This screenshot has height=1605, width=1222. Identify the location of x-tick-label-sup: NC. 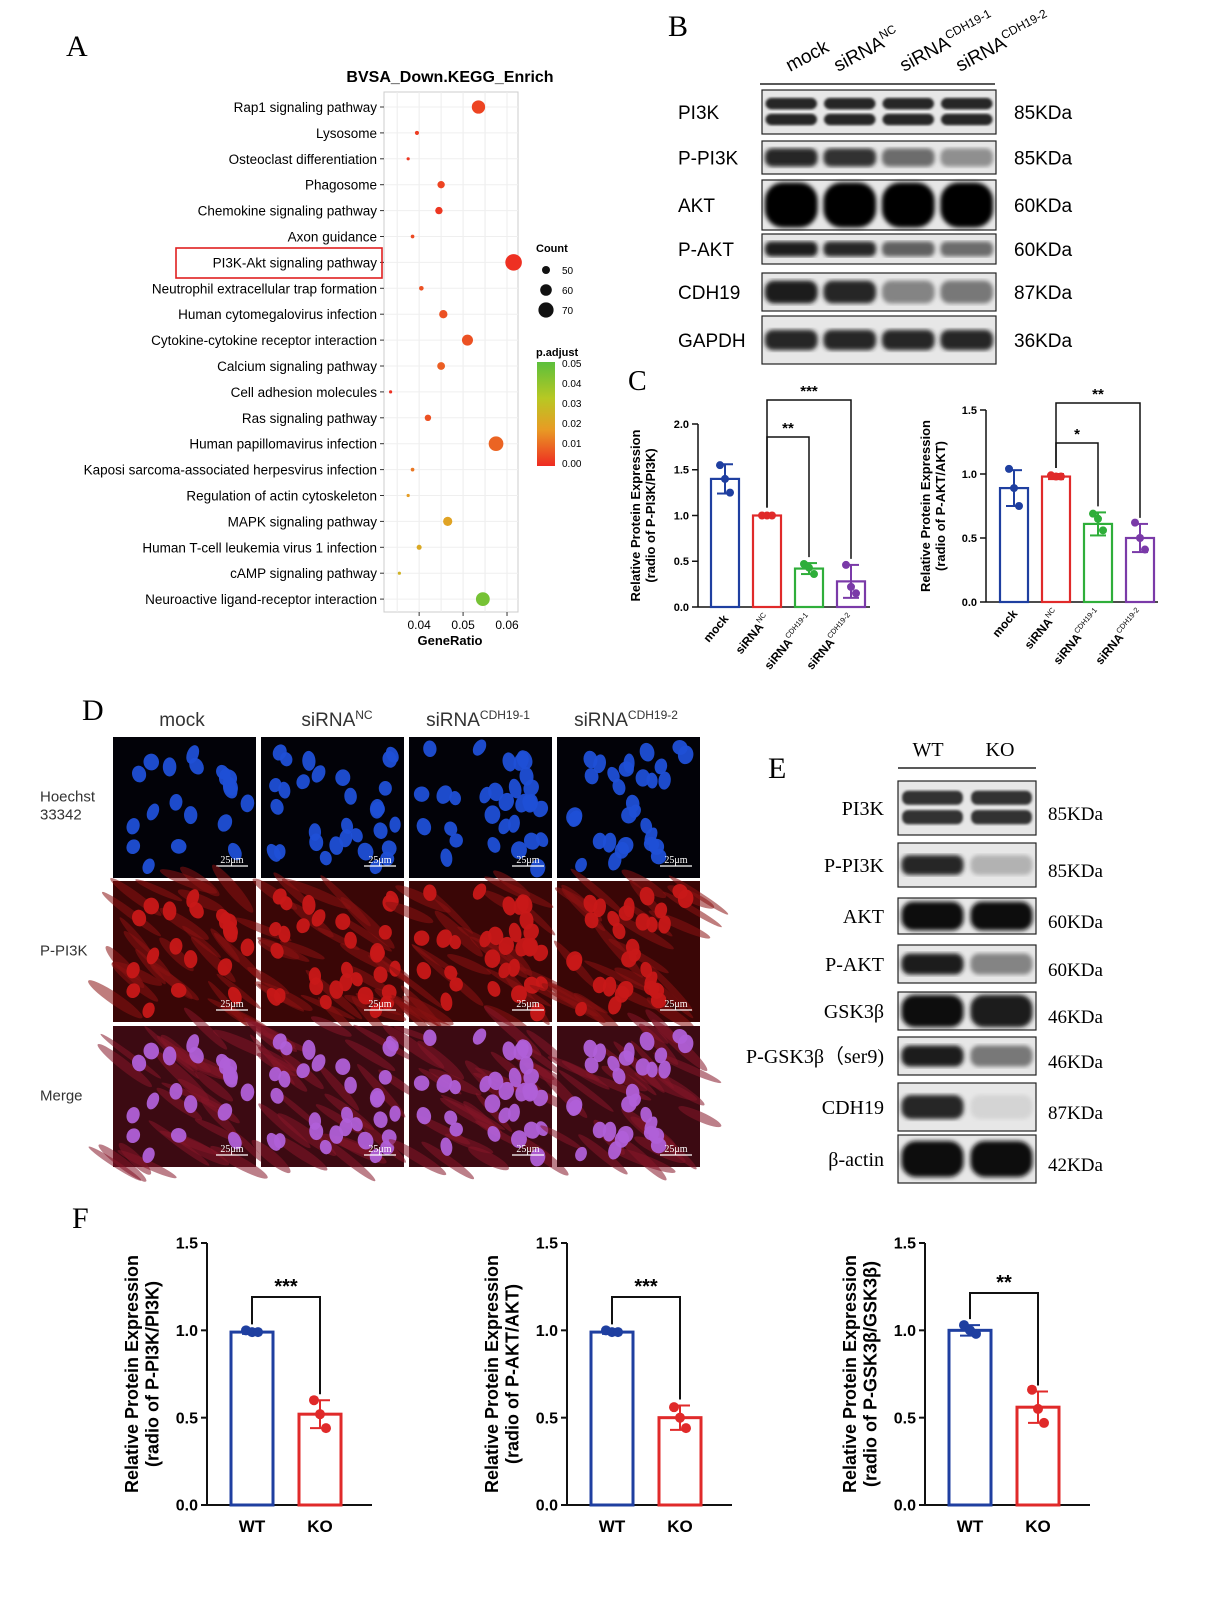
(1050, 612).